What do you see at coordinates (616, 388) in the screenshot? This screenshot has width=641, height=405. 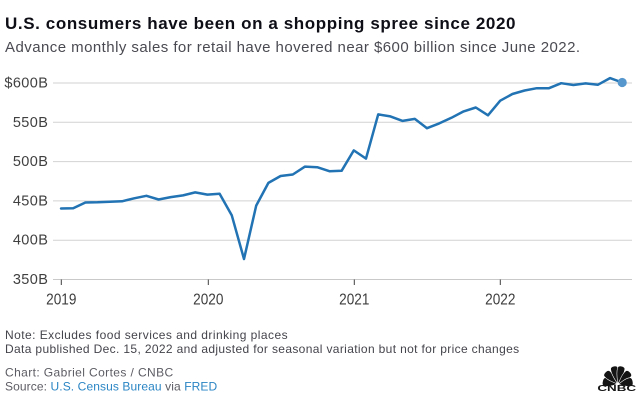 I see `svg-text: CNBC` at bounding box center [616, 388].